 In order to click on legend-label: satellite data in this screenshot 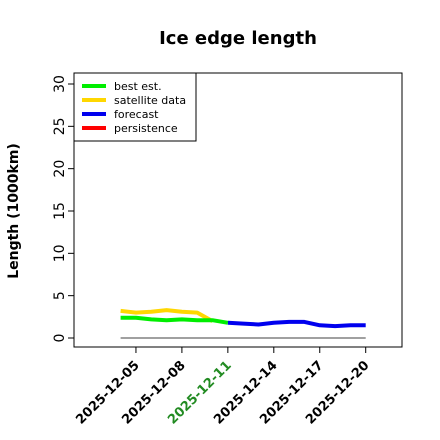, I will do `click(150, 100)`.